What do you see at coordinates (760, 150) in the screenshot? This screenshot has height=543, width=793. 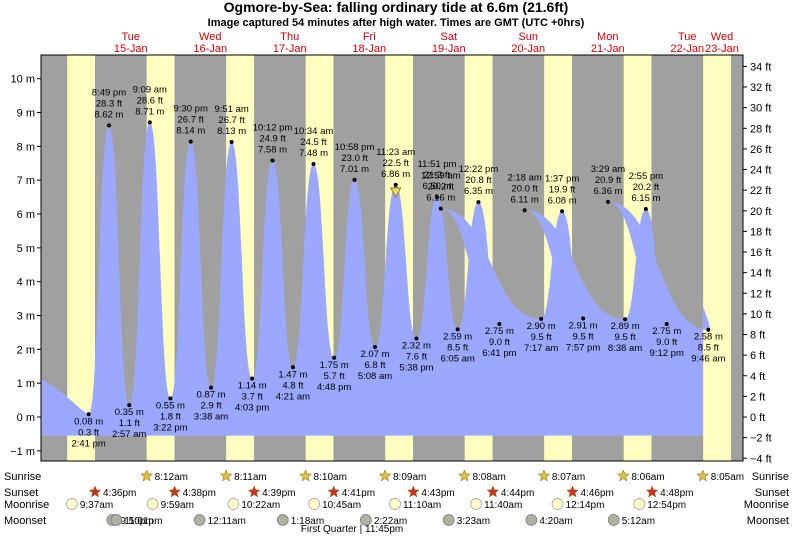 I see `right-tick-label: 26 ft` at bounding box center [760, 150].